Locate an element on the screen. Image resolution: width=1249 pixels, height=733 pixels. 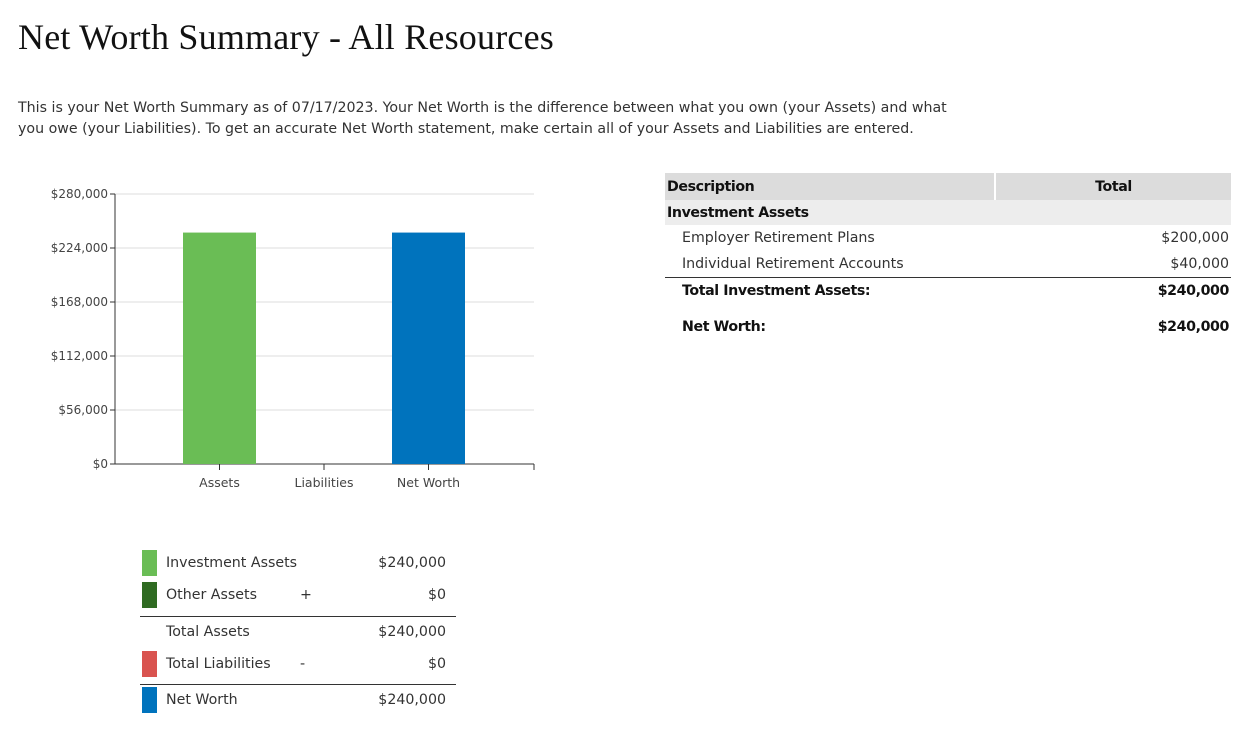
legend-label: Net Worth is located at coordinates (202, 700).